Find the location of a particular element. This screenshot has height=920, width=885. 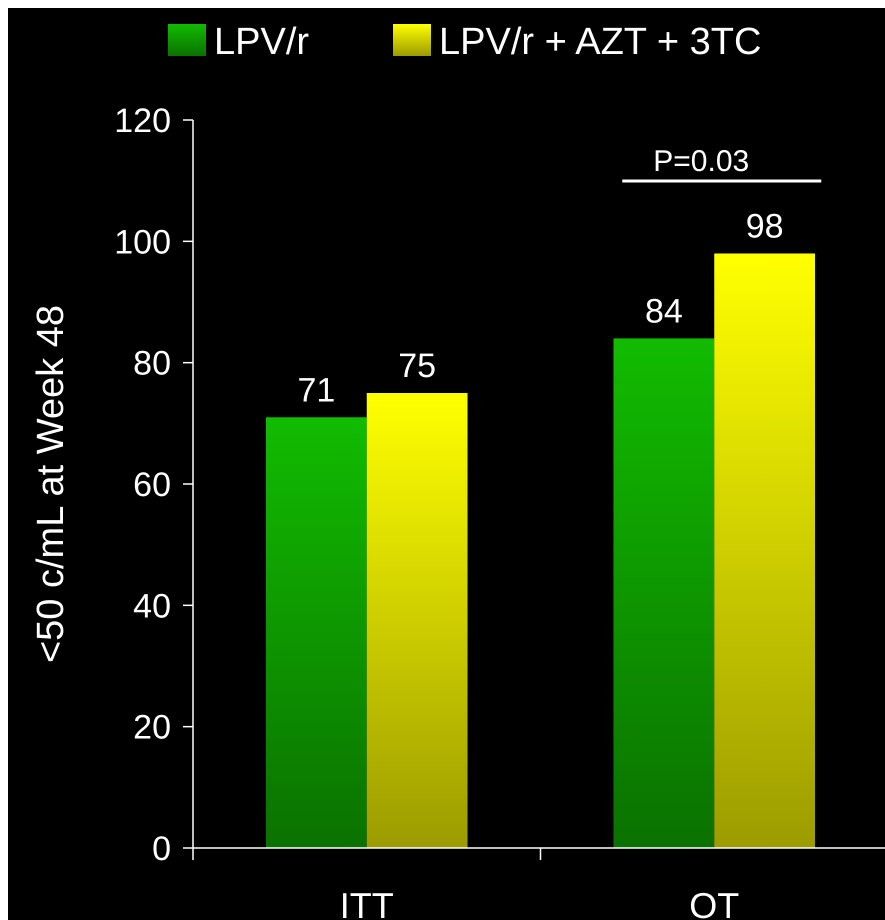

y-tick-label: 40 is located at coordinates (152, 606).